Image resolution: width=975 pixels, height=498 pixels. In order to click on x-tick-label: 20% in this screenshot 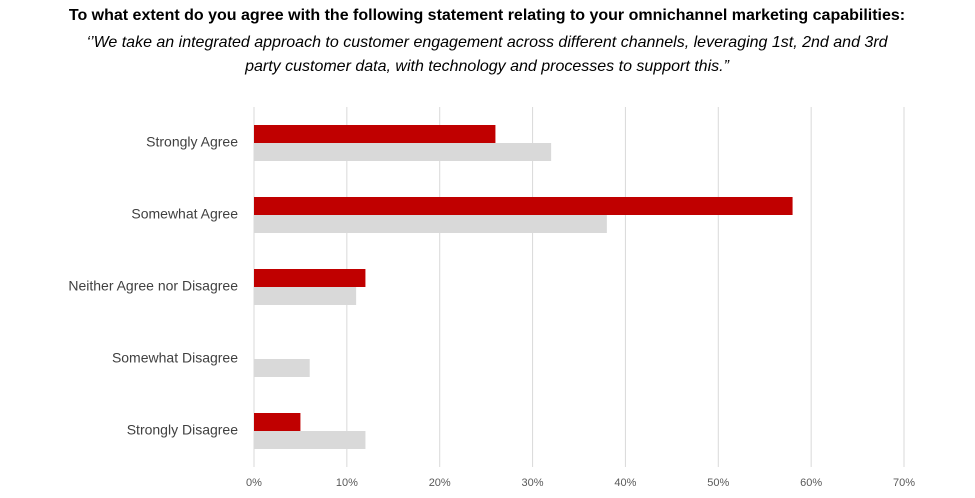, I will do `click(440, 483)`.